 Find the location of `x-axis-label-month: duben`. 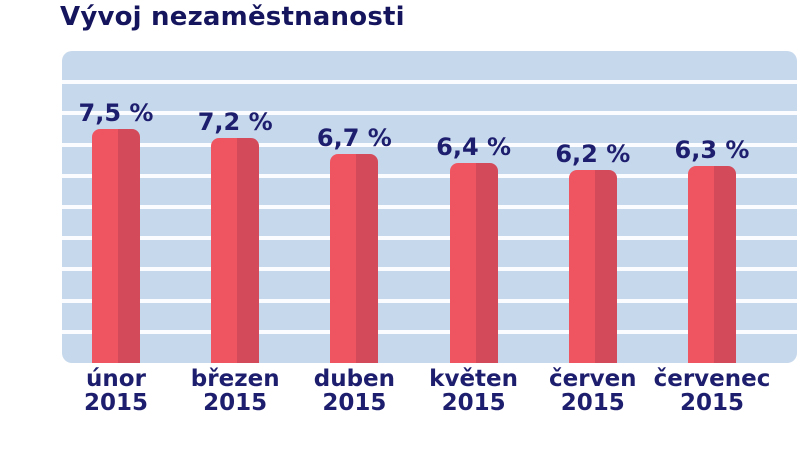

x-axis-label-month: duben is located at coordinates (354, 379).